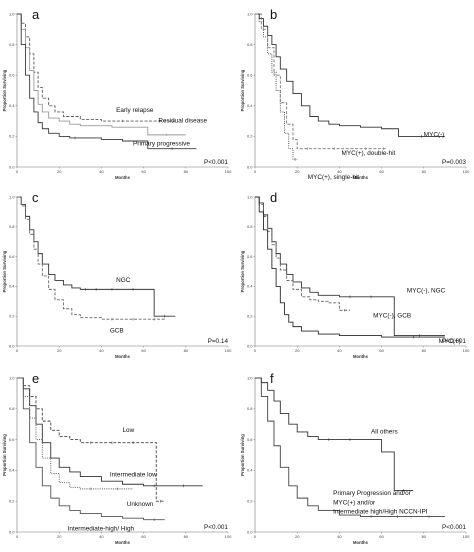 This screenshot has height=552, width=474. I want to click on series-annotation: Primary progressive, so click(161, 144).